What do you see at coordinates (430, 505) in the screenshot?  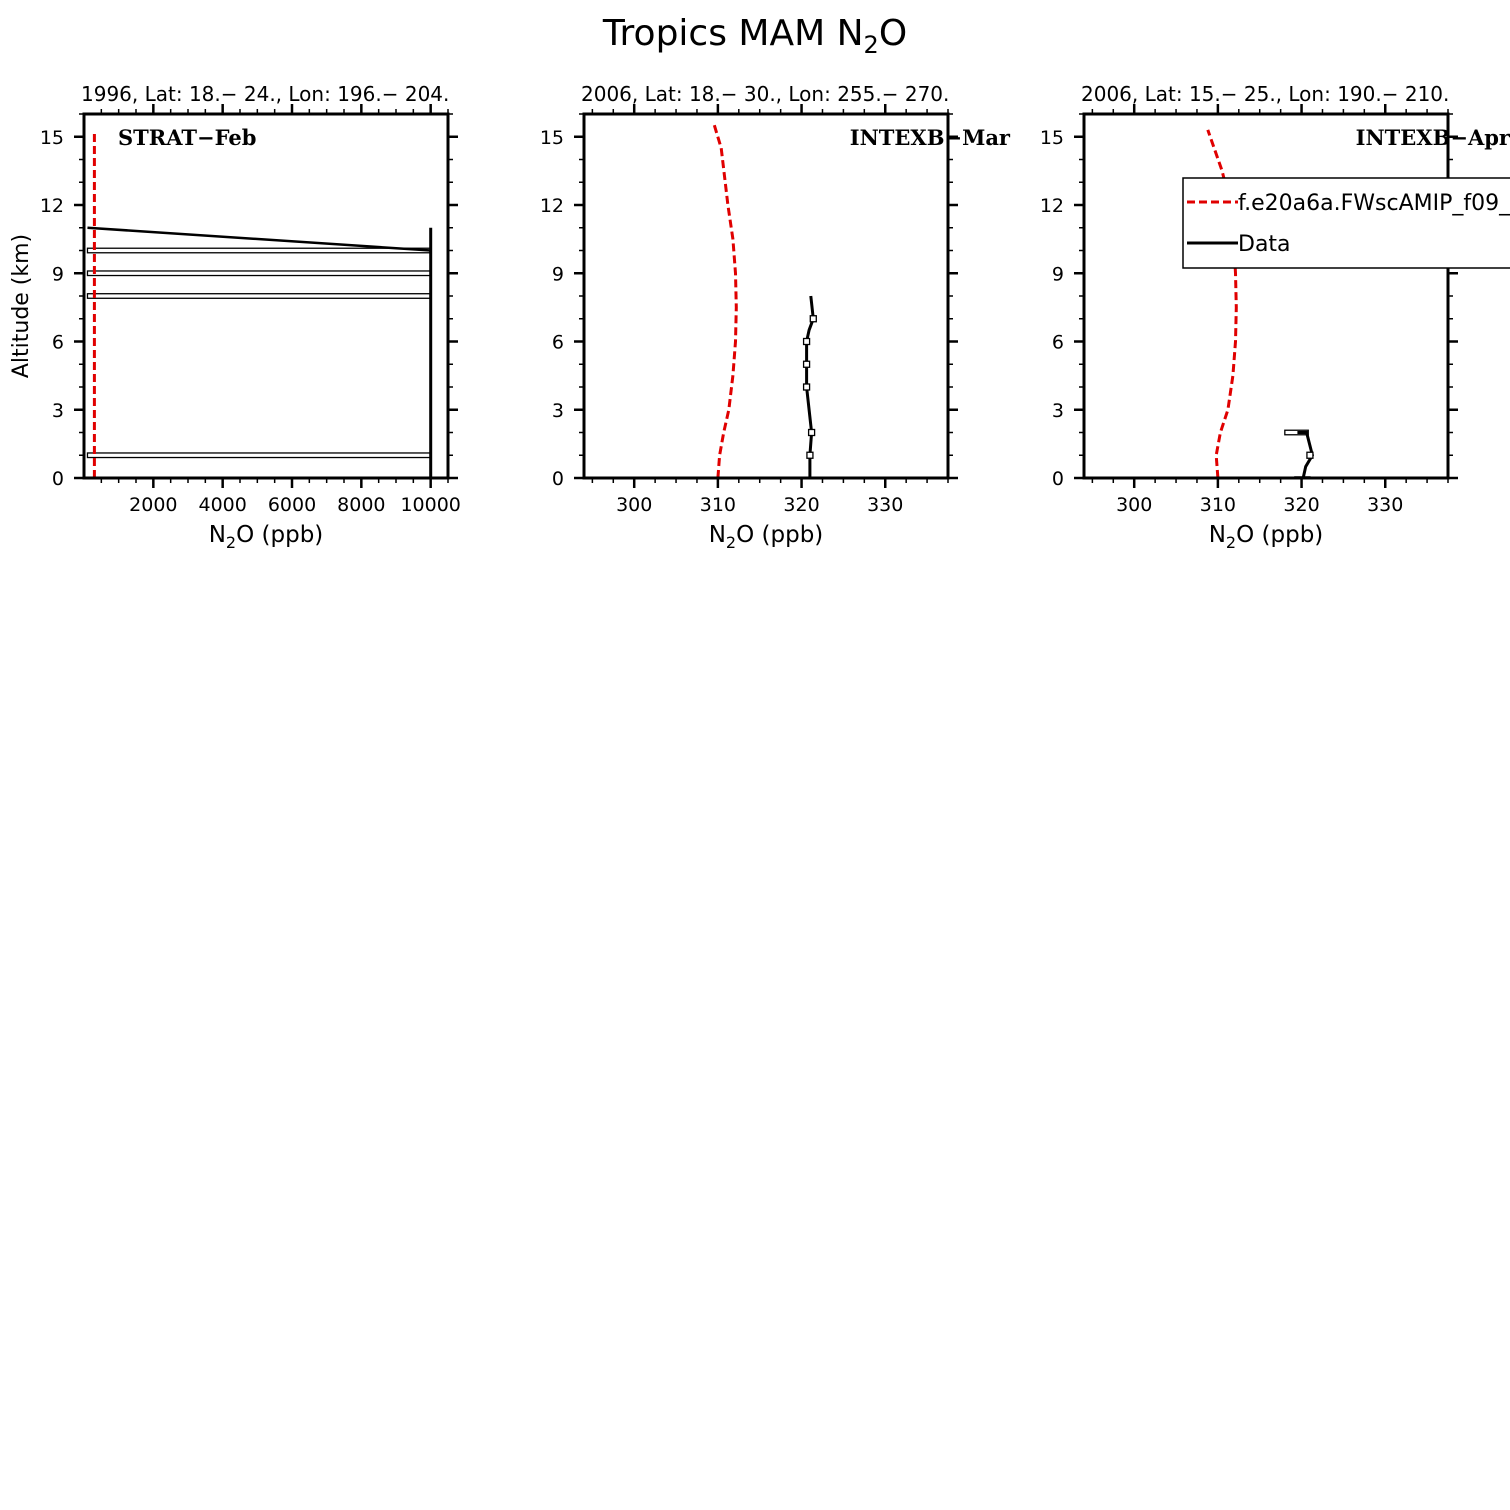 I see `x-tick-label: 10000` at bounding box center [430, 505].